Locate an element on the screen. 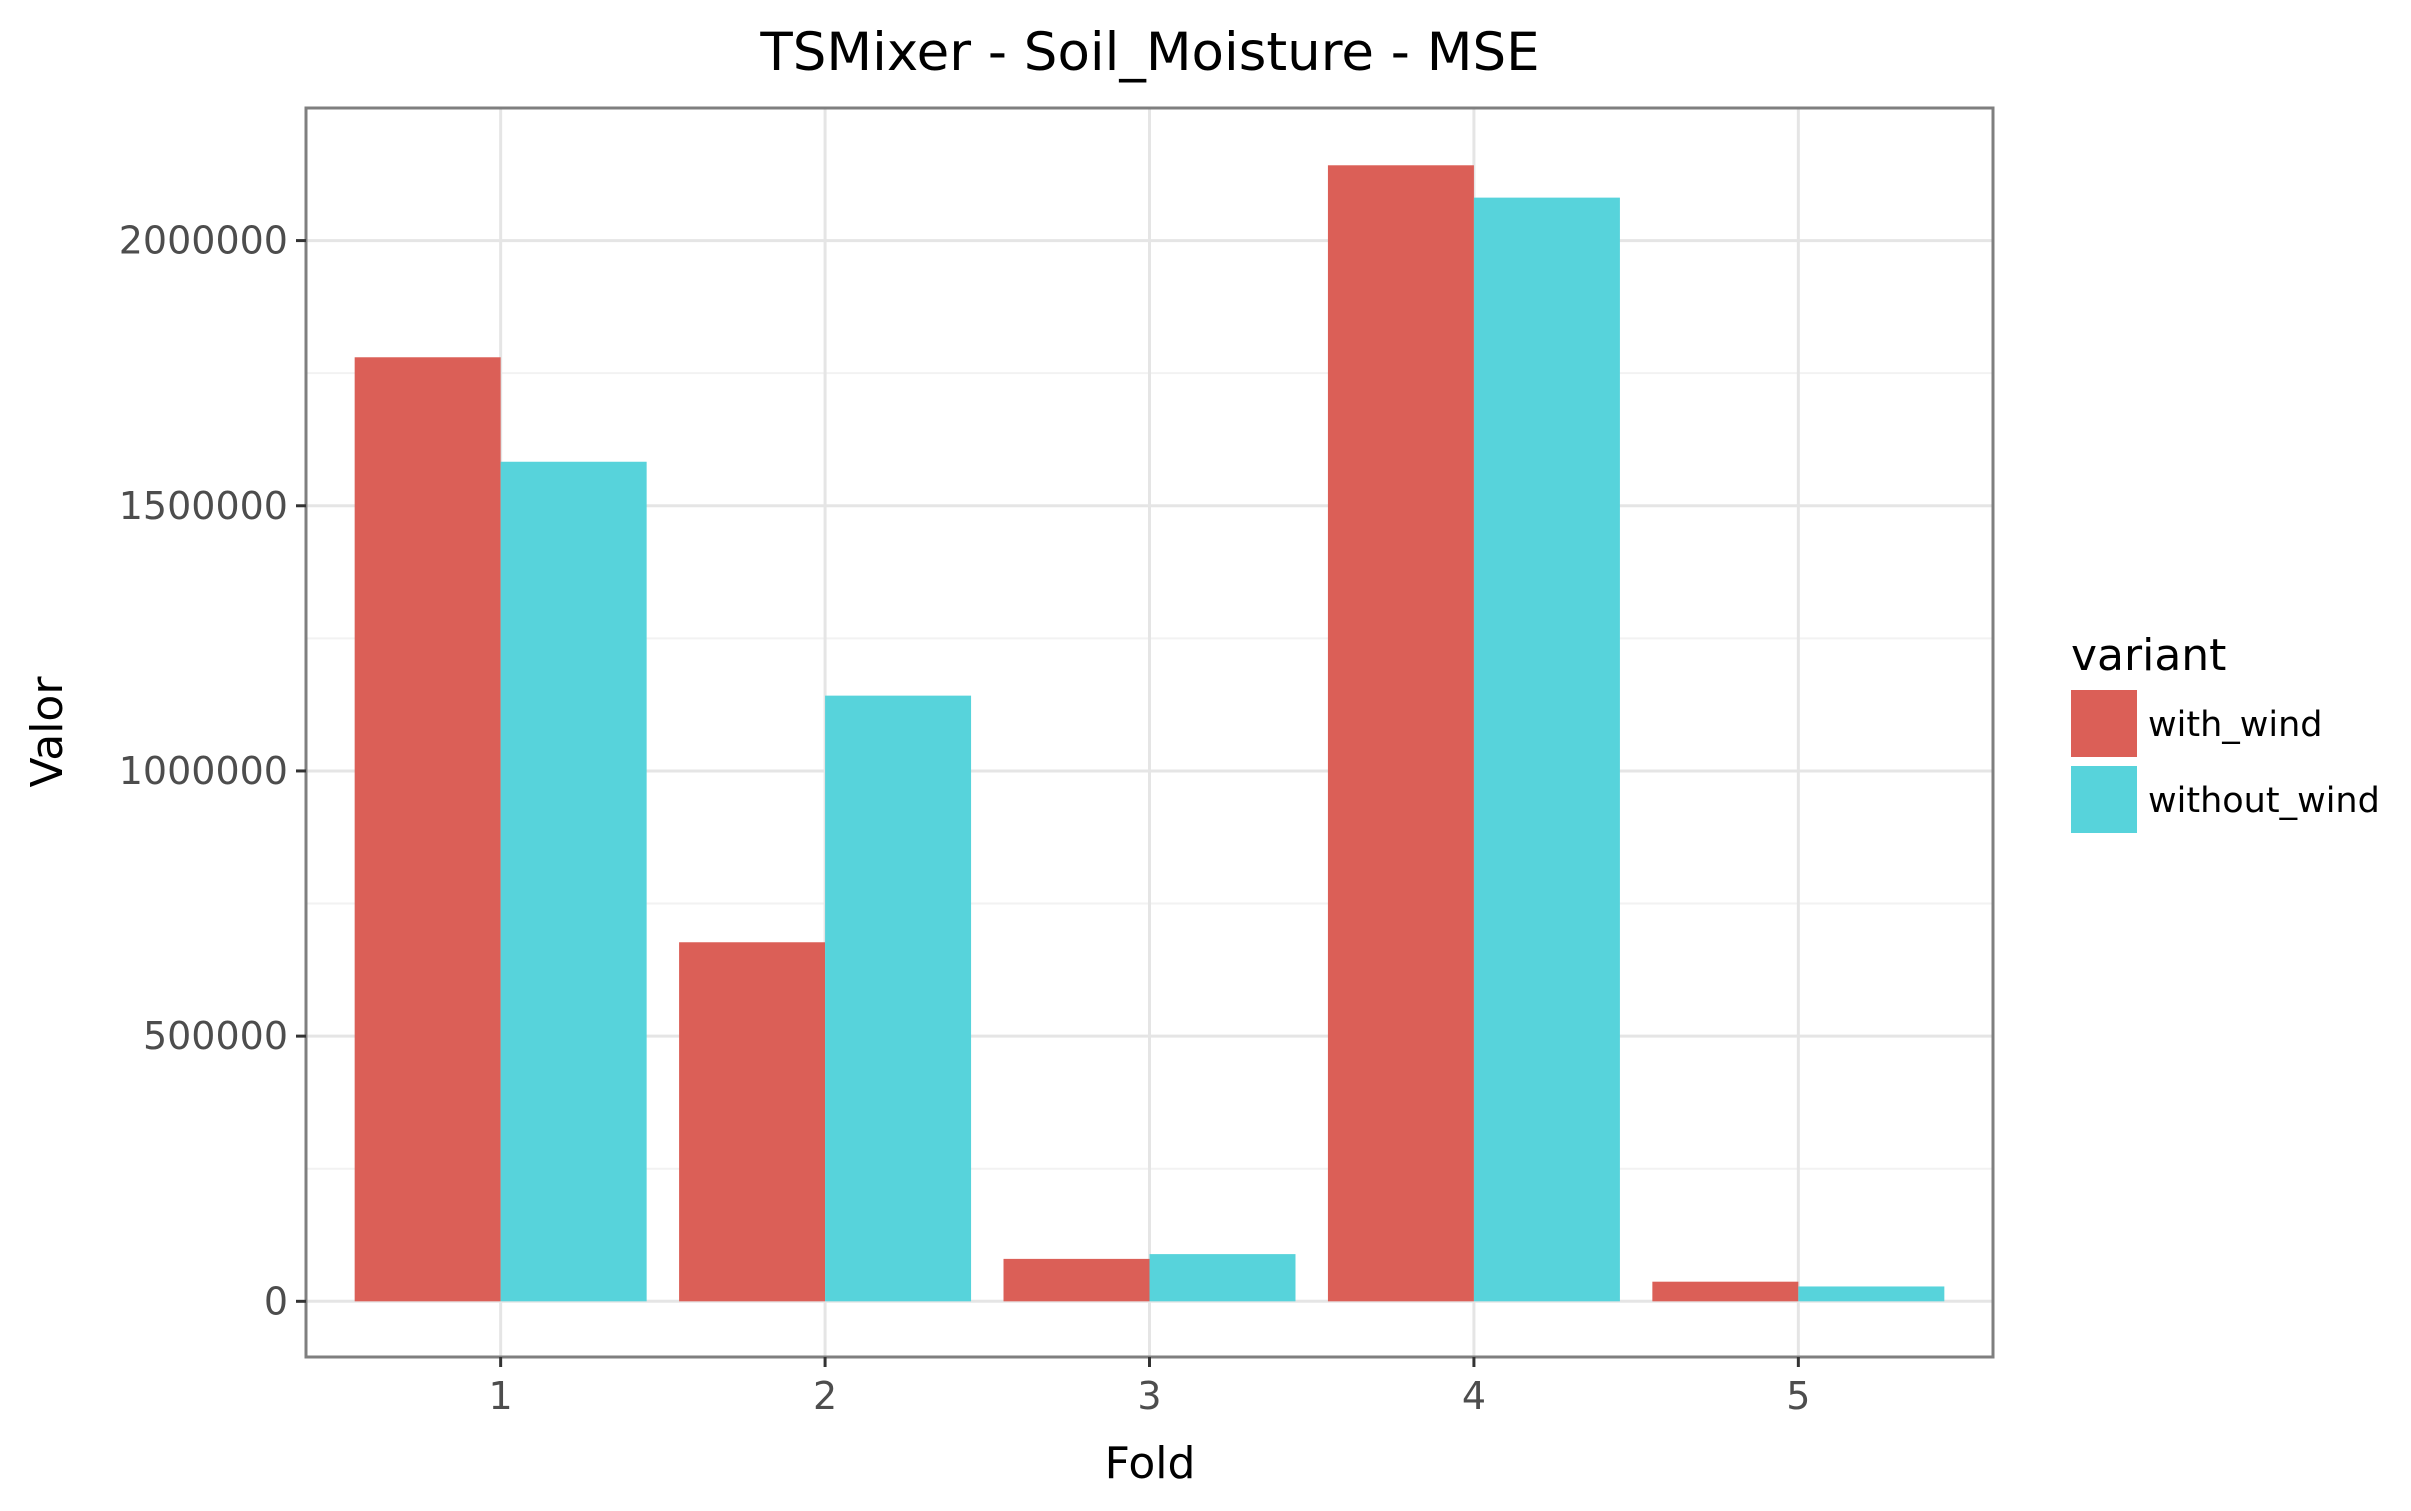 This screenshot has width=2411, height=1511. y-tick-label: 1500000 is located at coordinates (203, 506).